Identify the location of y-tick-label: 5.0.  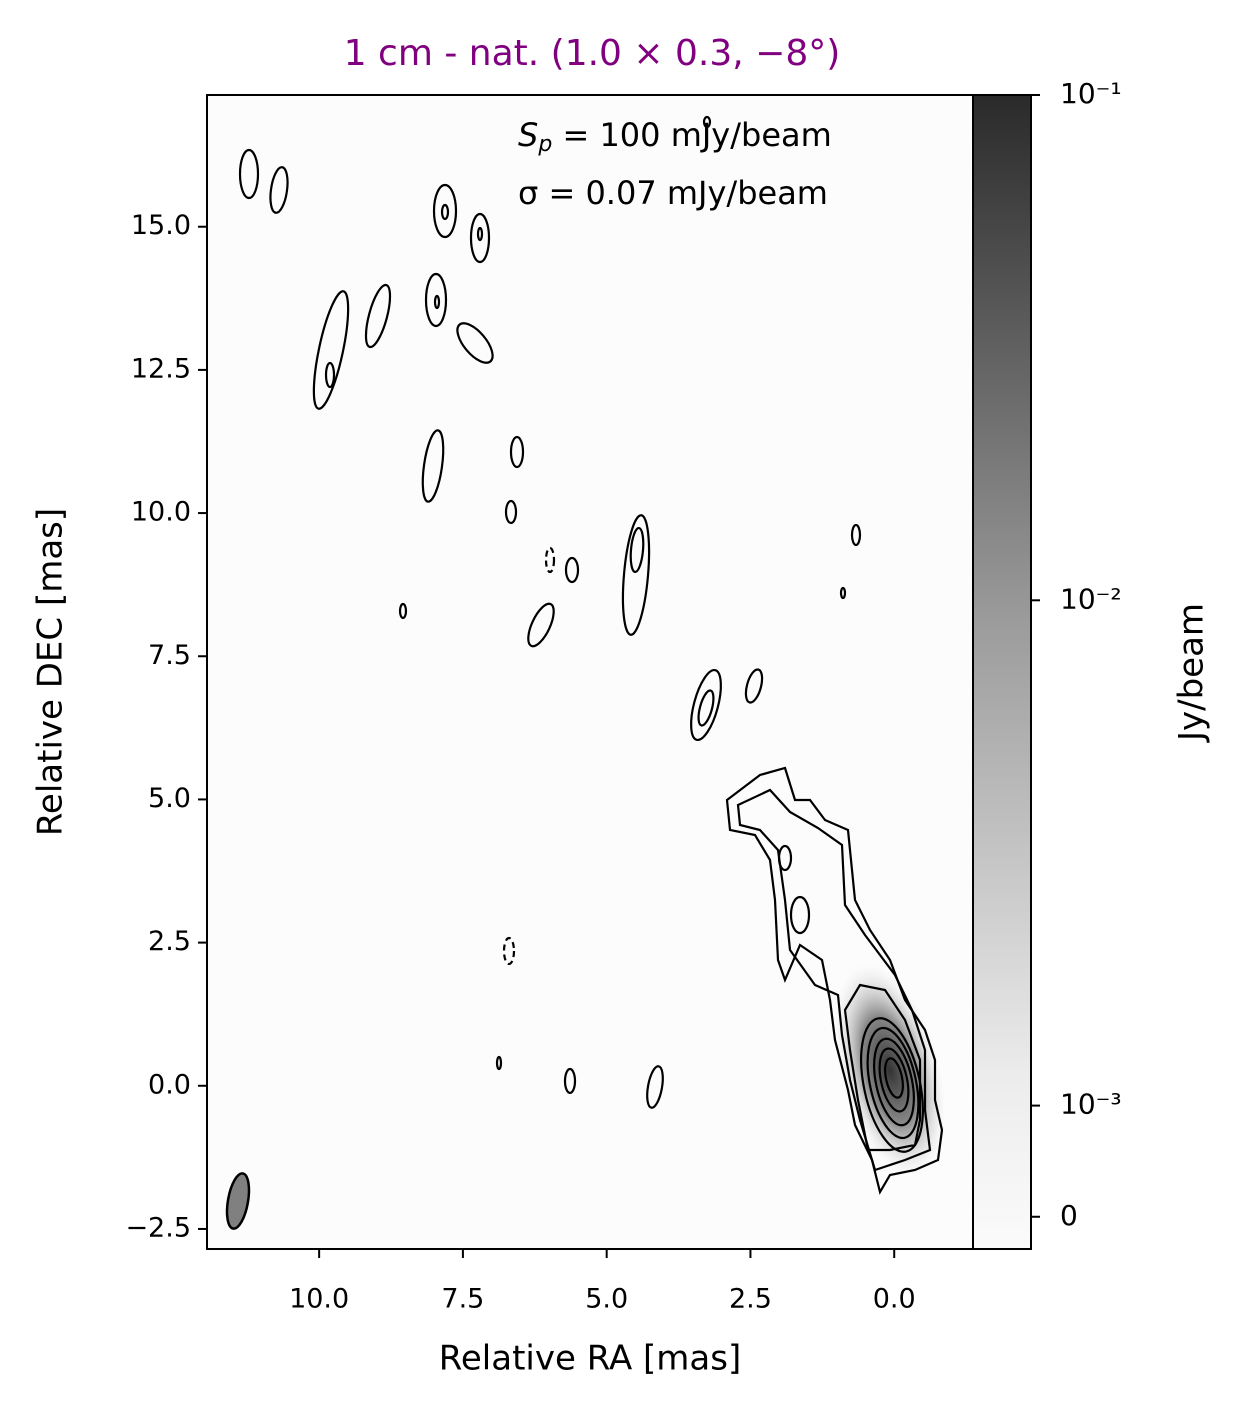
(169, 798).